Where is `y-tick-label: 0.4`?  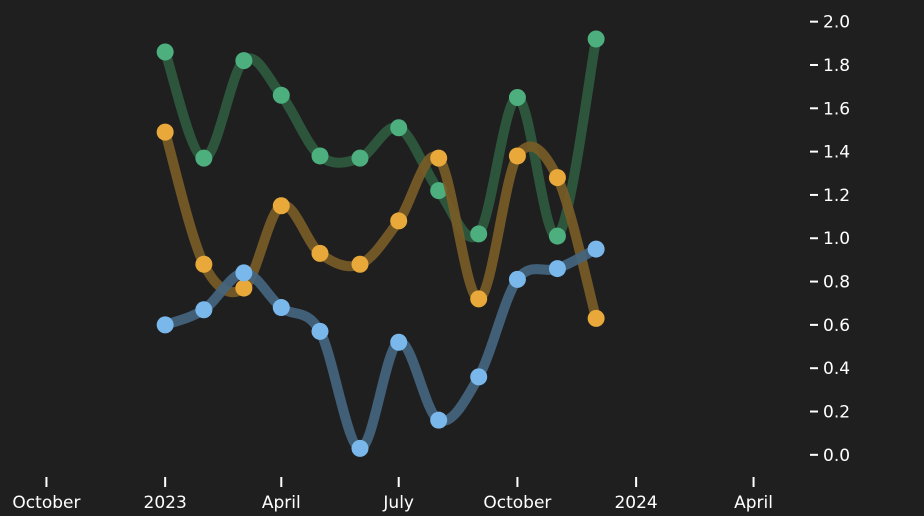
y-tick-label: 0.4 is located at coordinates (836, 369).